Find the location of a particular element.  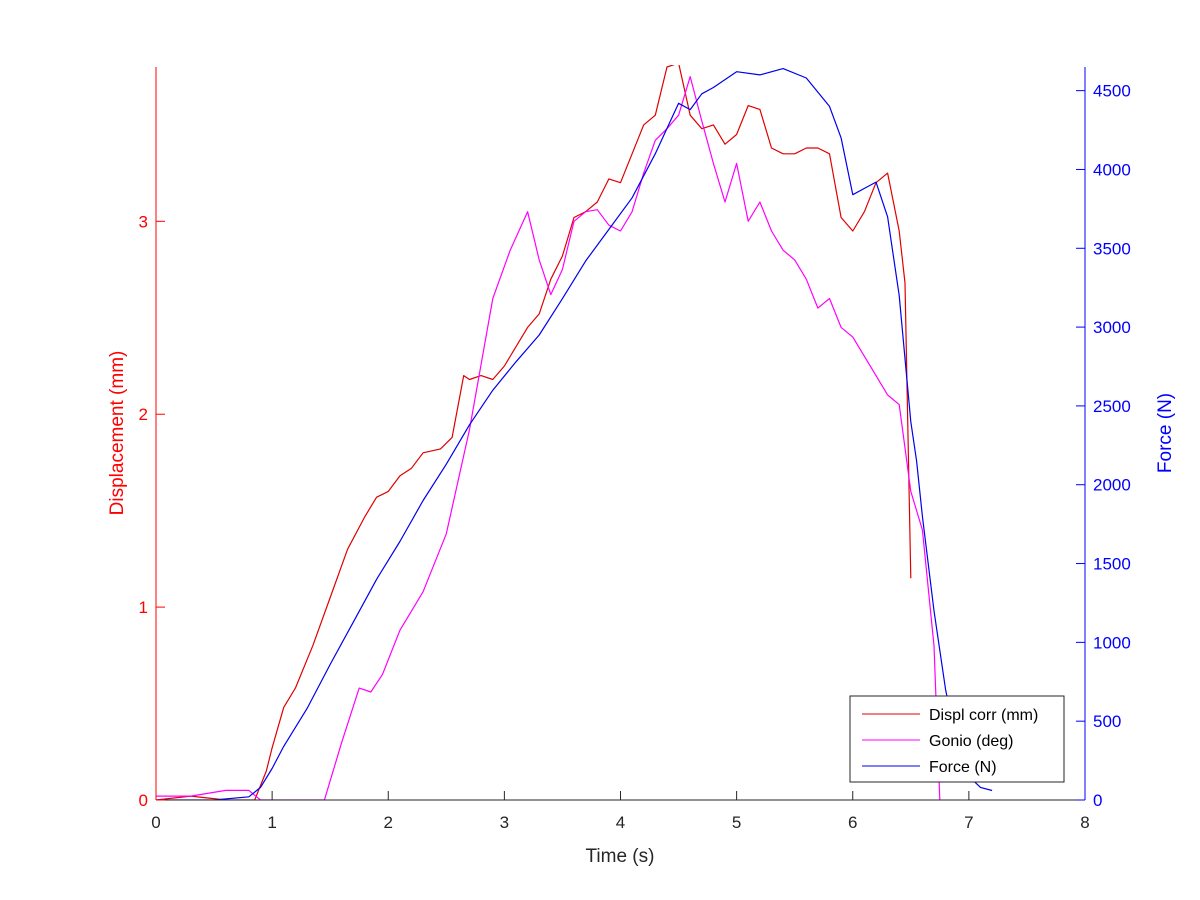

left-tick-label: 2 is located at coordinates (143, 414).